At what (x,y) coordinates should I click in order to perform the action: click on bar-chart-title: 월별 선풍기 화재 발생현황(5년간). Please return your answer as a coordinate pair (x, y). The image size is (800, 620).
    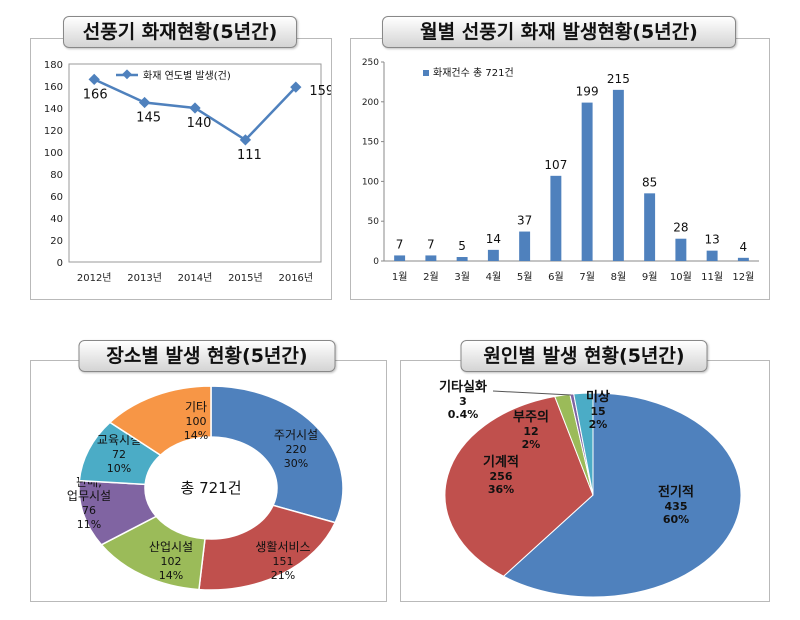
    Looking at the image, I should click on (559, 32).